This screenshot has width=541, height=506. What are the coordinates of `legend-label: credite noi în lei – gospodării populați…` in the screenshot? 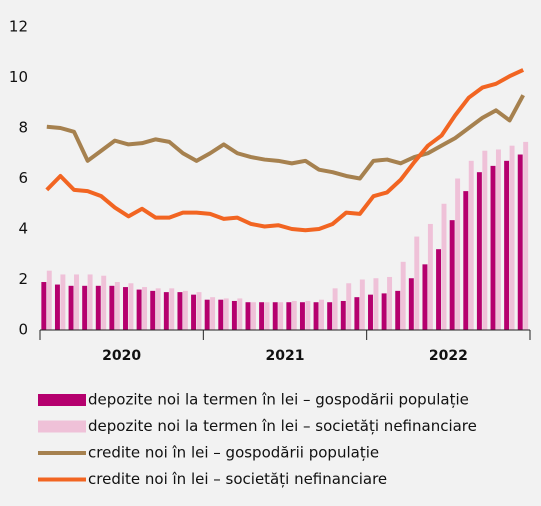 It's located at (233, 453).